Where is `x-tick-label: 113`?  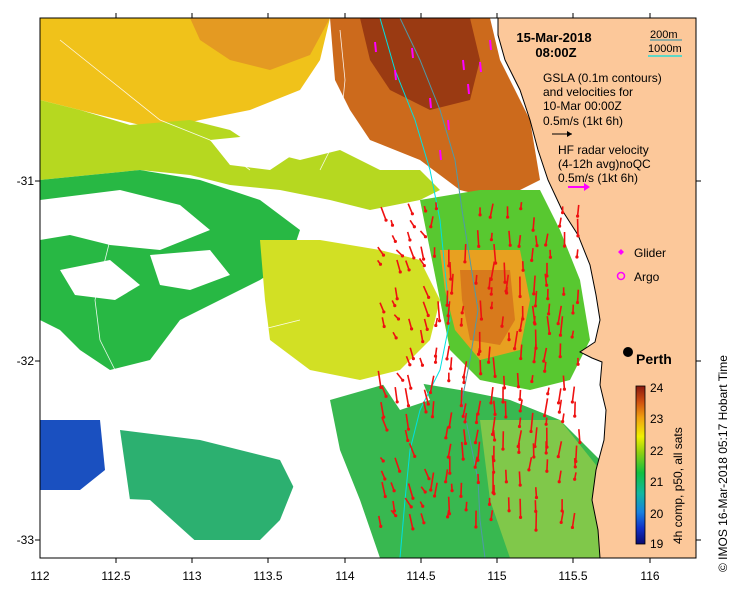
x-tick-label: 113 is located at coordinates (191, 576).